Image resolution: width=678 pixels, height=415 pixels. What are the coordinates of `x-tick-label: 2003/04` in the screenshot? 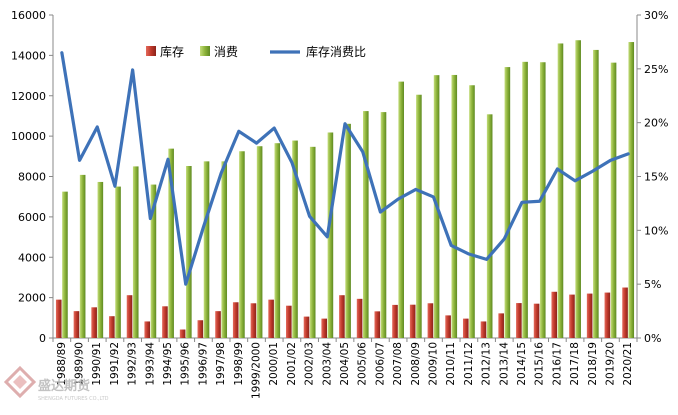 It's located at (327, 364).